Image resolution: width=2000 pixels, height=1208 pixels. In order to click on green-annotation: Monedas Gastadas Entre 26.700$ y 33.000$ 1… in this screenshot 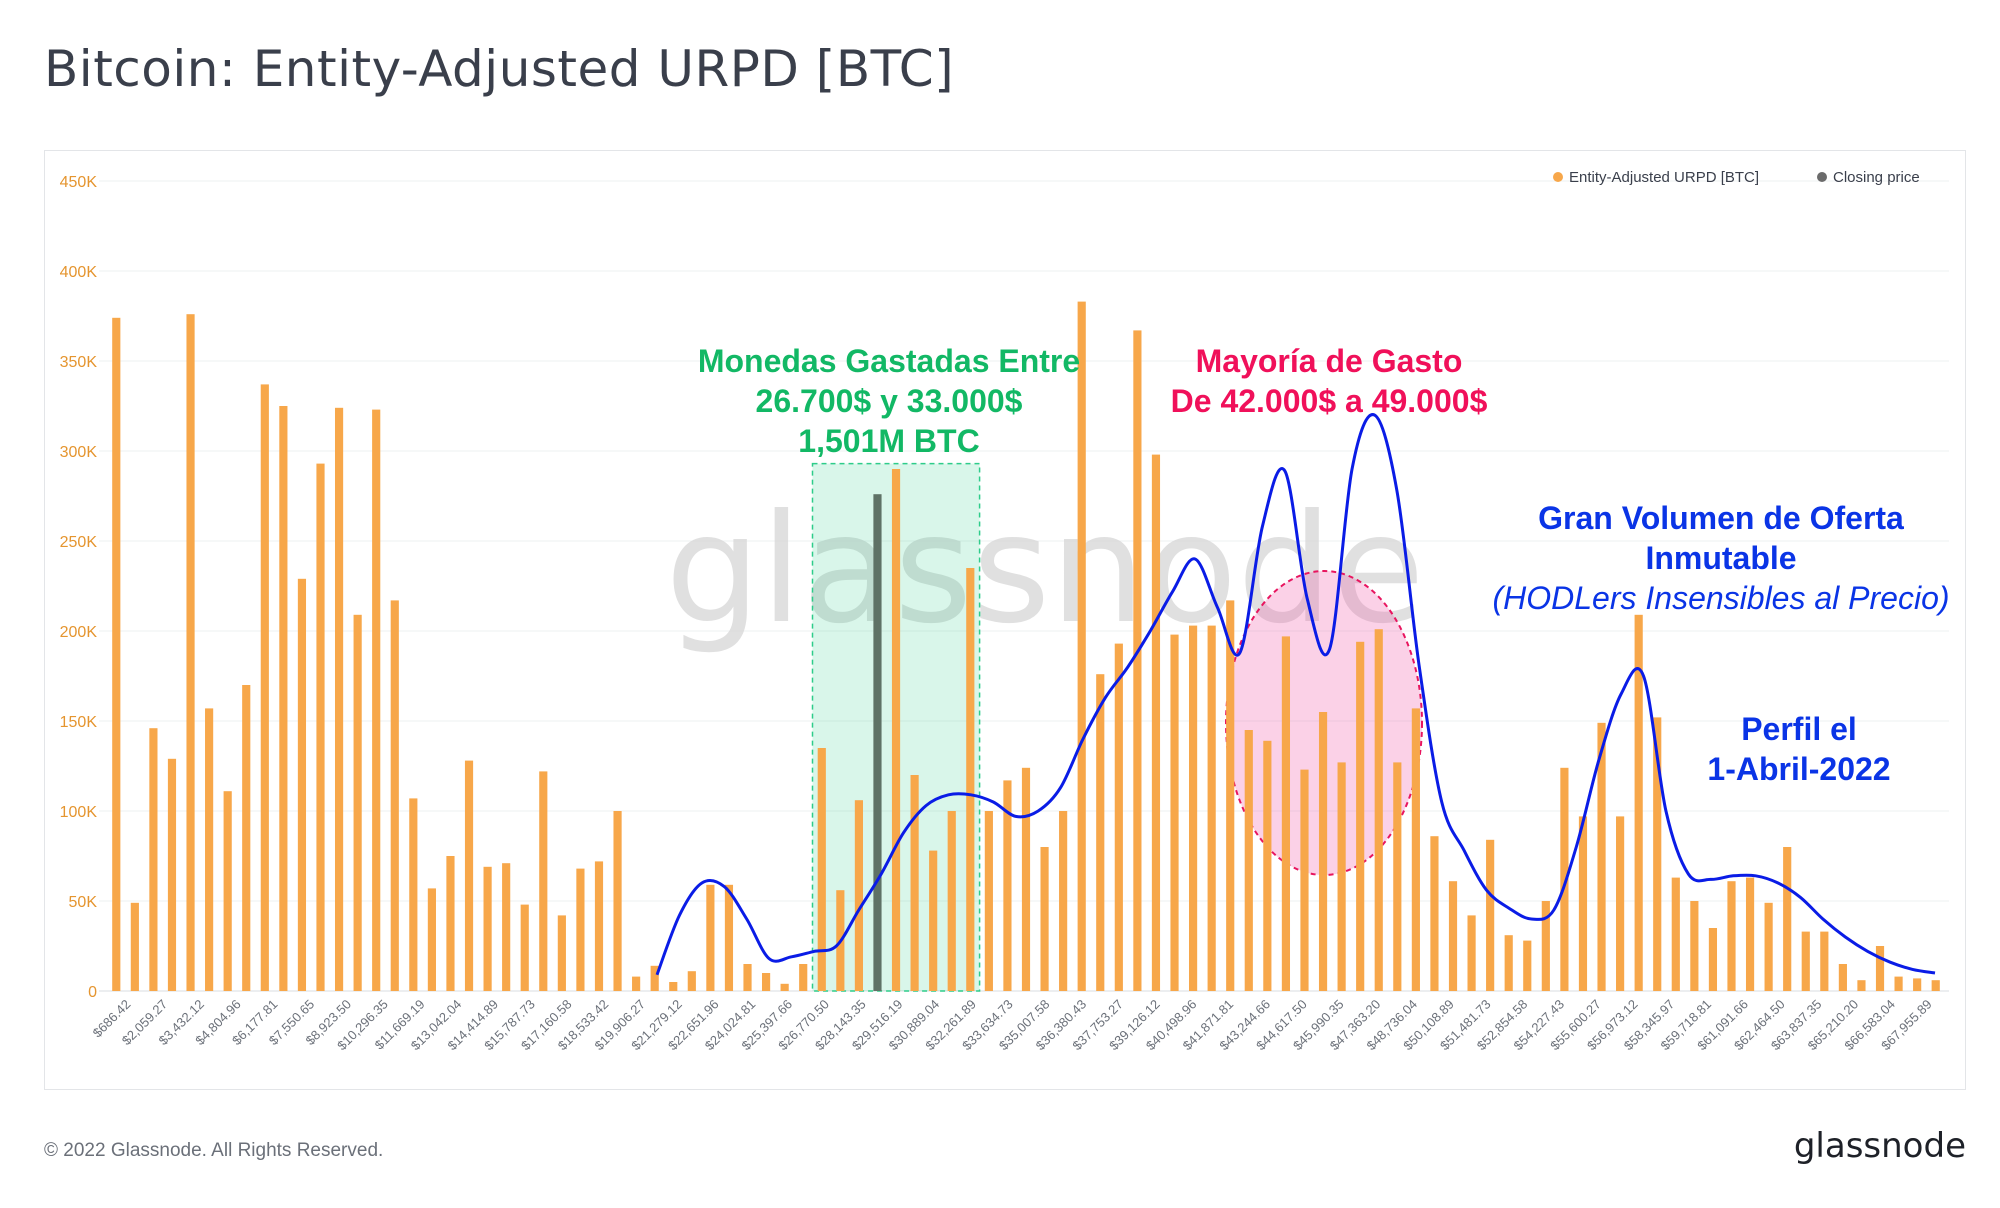, I will do `click(889, 401)`.